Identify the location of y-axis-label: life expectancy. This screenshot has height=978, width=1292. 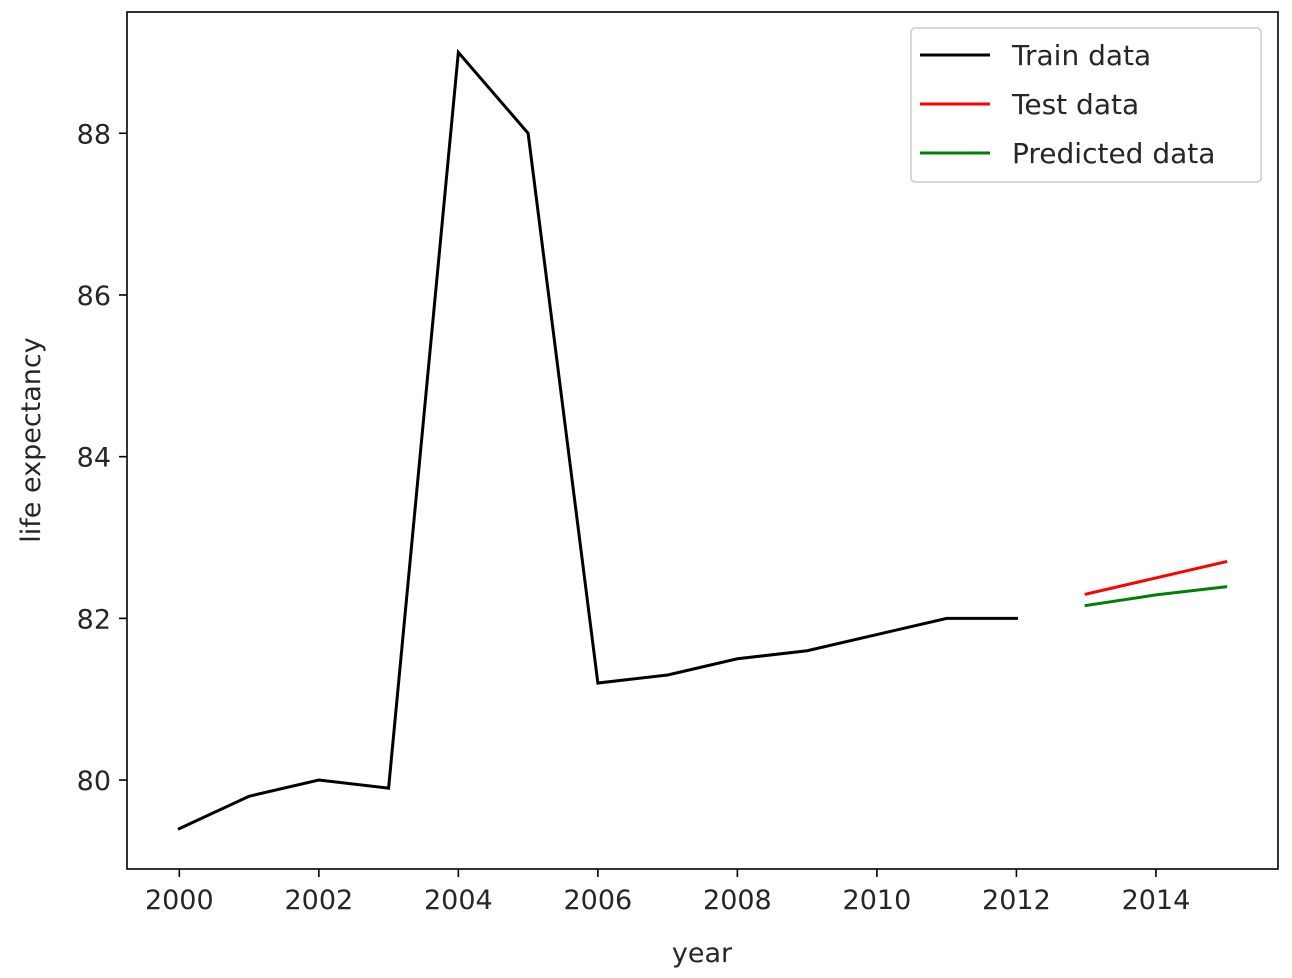
(31, 440).